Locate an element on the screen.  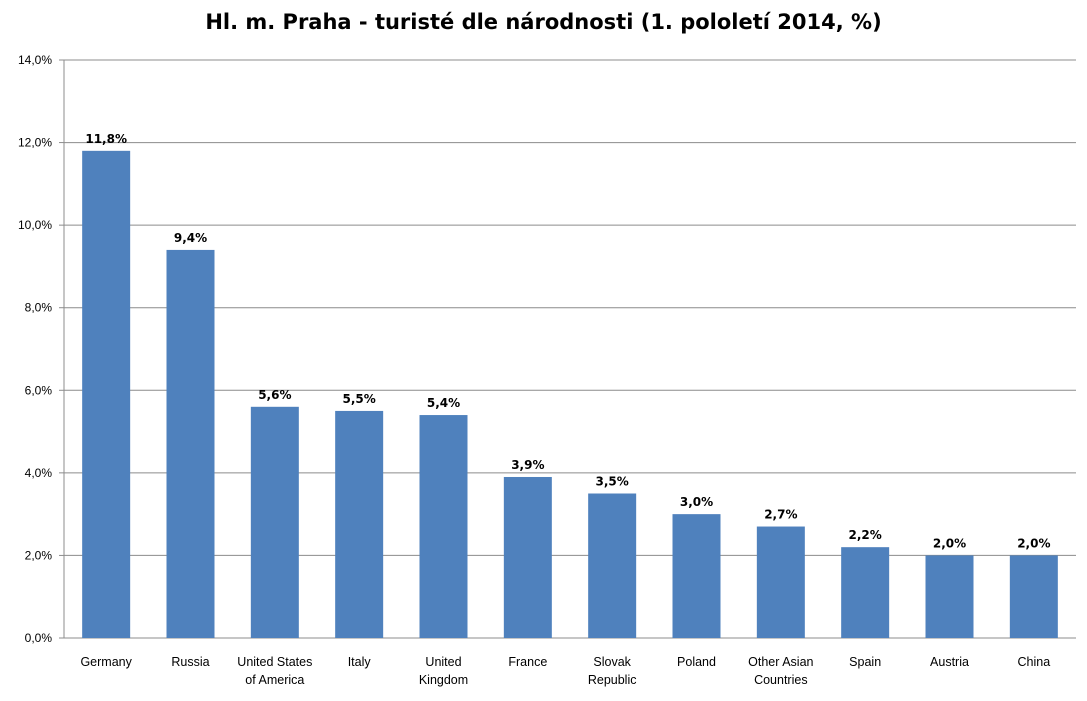
data-label: 3,9% is located at coordinates (527, 465).